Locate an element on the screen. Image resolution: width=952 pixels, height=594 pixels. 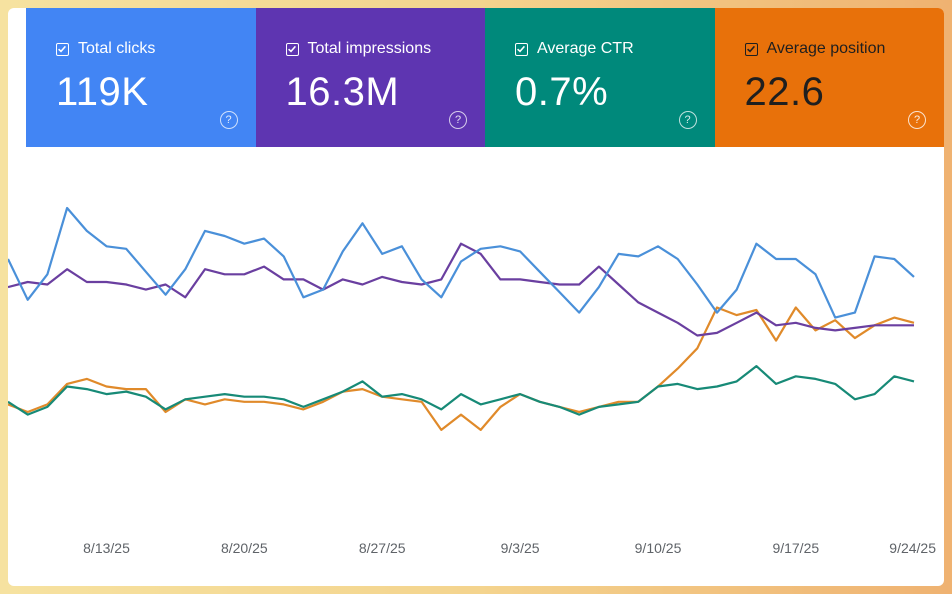
x-tick-label: 9/3/25 is located at coordinates (520, 548).